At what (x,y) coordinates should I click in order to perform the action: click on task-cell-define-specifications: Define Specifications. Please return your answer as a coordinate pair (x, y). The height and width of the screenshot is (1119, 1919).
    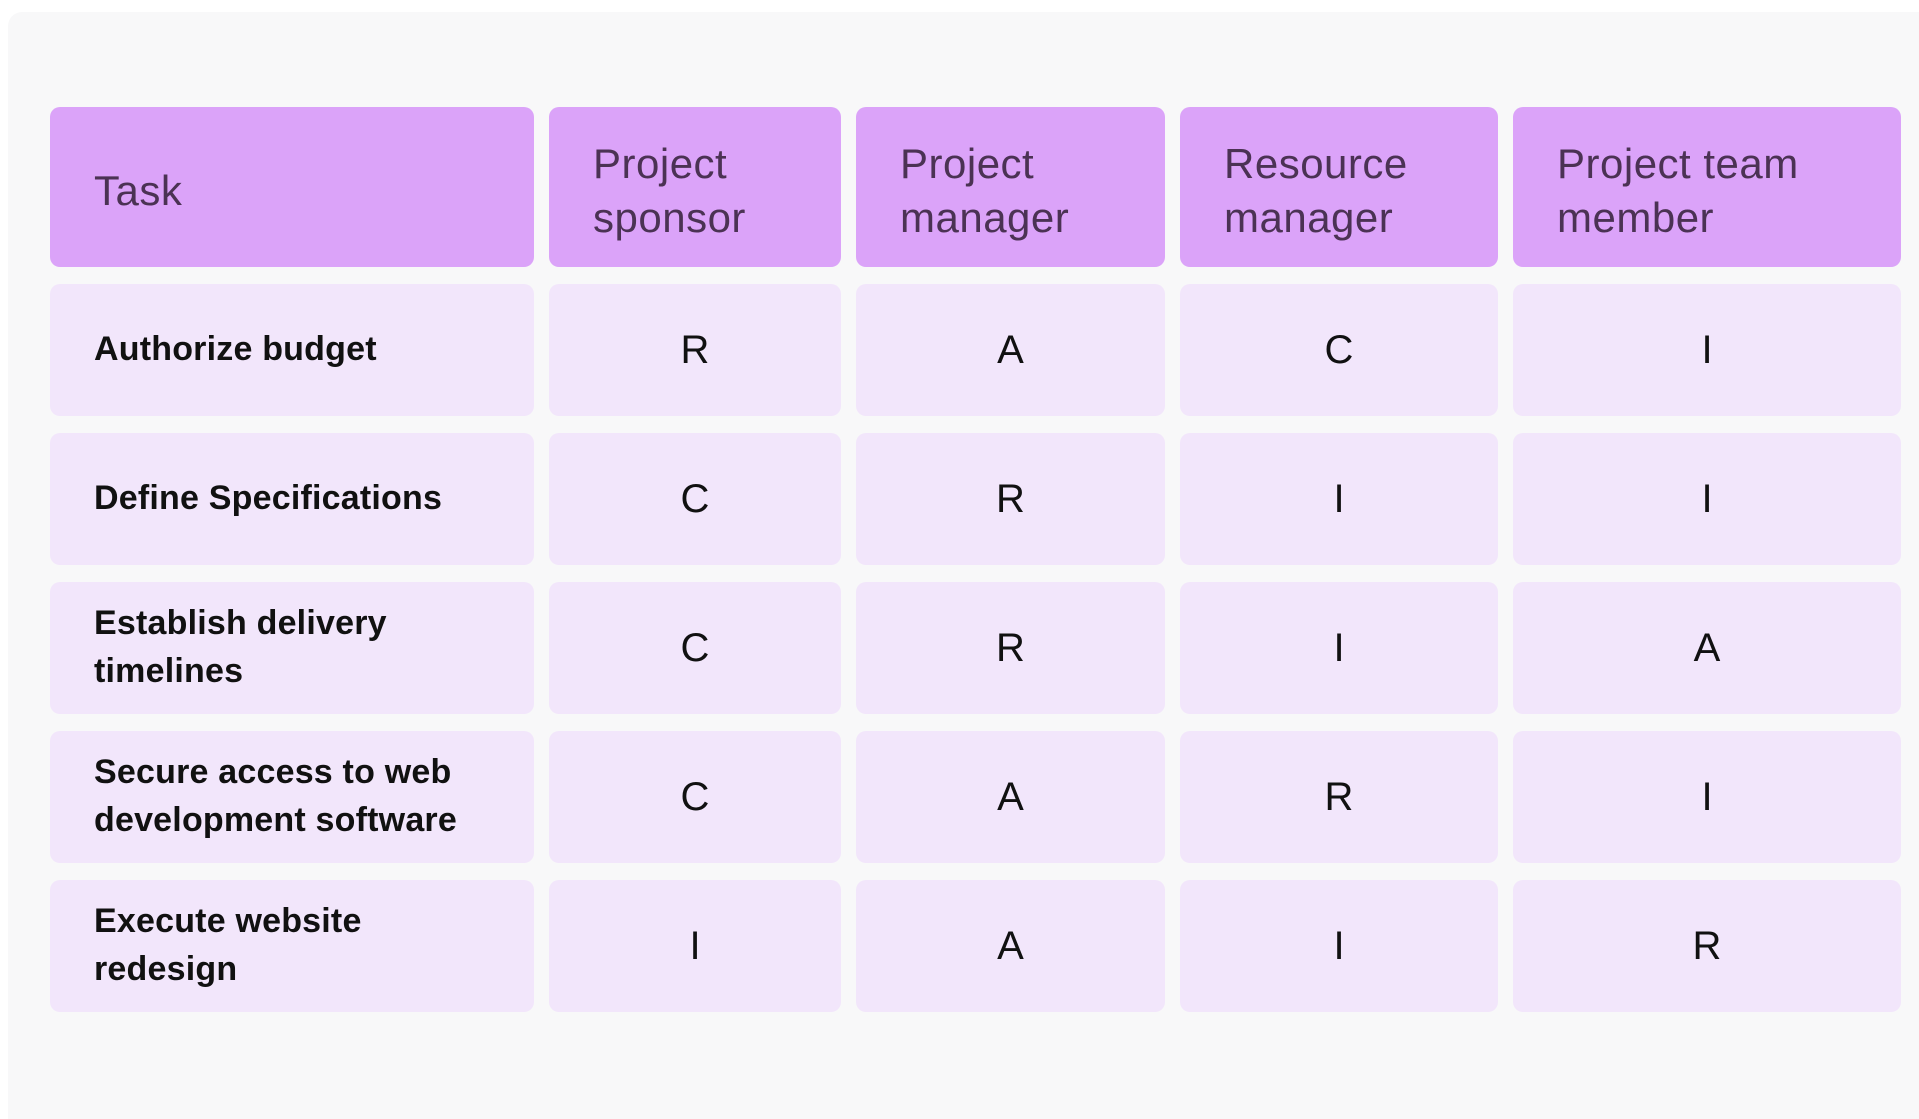
    Looking at the image, I should click on (292, 499).